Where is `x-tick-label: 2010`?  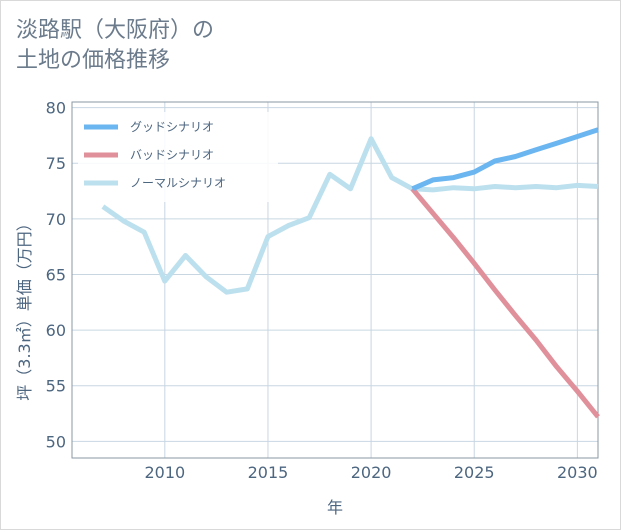
x-tick-label: 2010 is located at coordinates (164, 472).